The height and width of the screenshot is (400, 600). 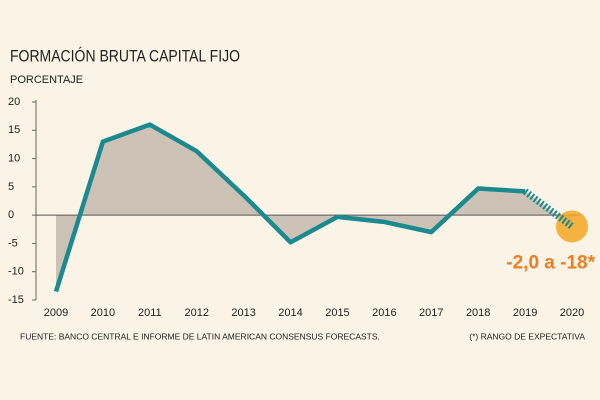 What do you see at coordinates (16, 300) in the screenshot?
I see `y-tick-label: -15` at bounding box center [16, 300].